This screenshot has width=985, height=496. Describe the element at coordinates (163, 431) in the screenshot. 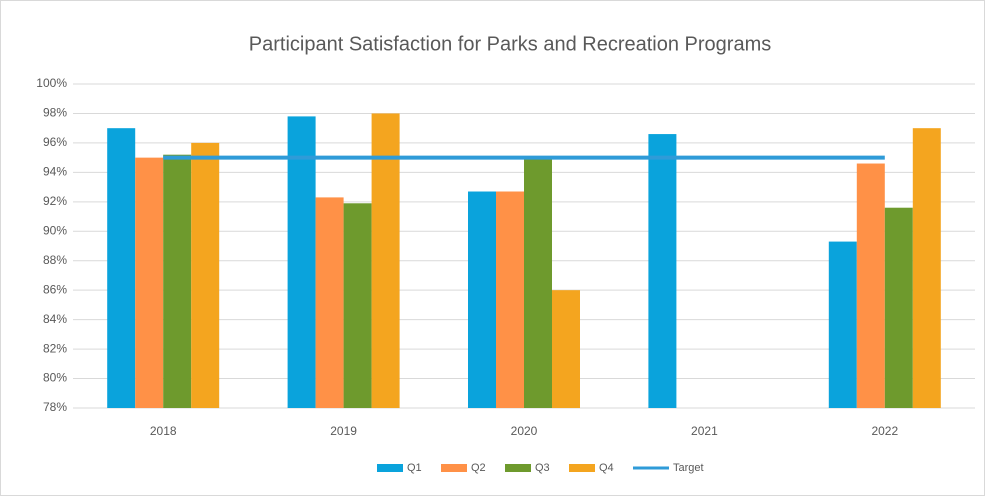

I see `x-tick-label: 2018` at that location.